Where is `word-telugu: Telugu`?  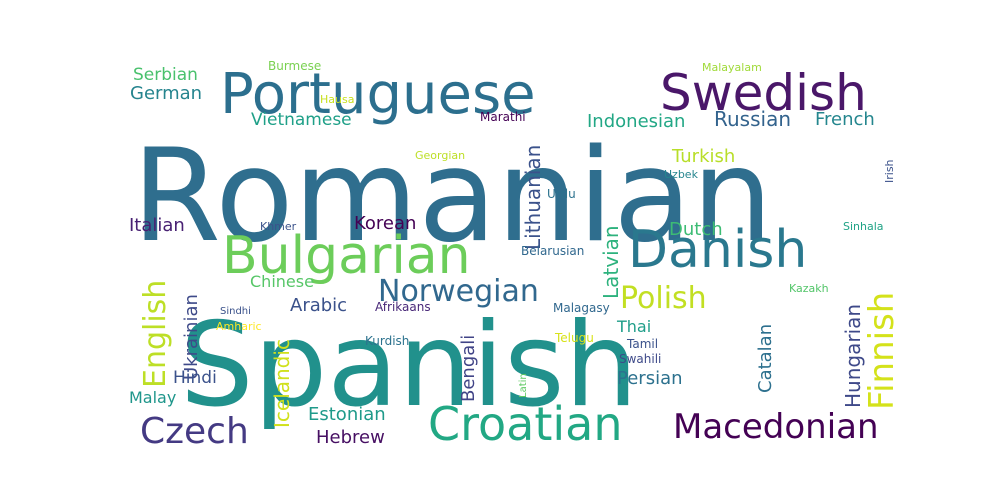 word-telugu: Telugu is located at coordinates (574, 338).